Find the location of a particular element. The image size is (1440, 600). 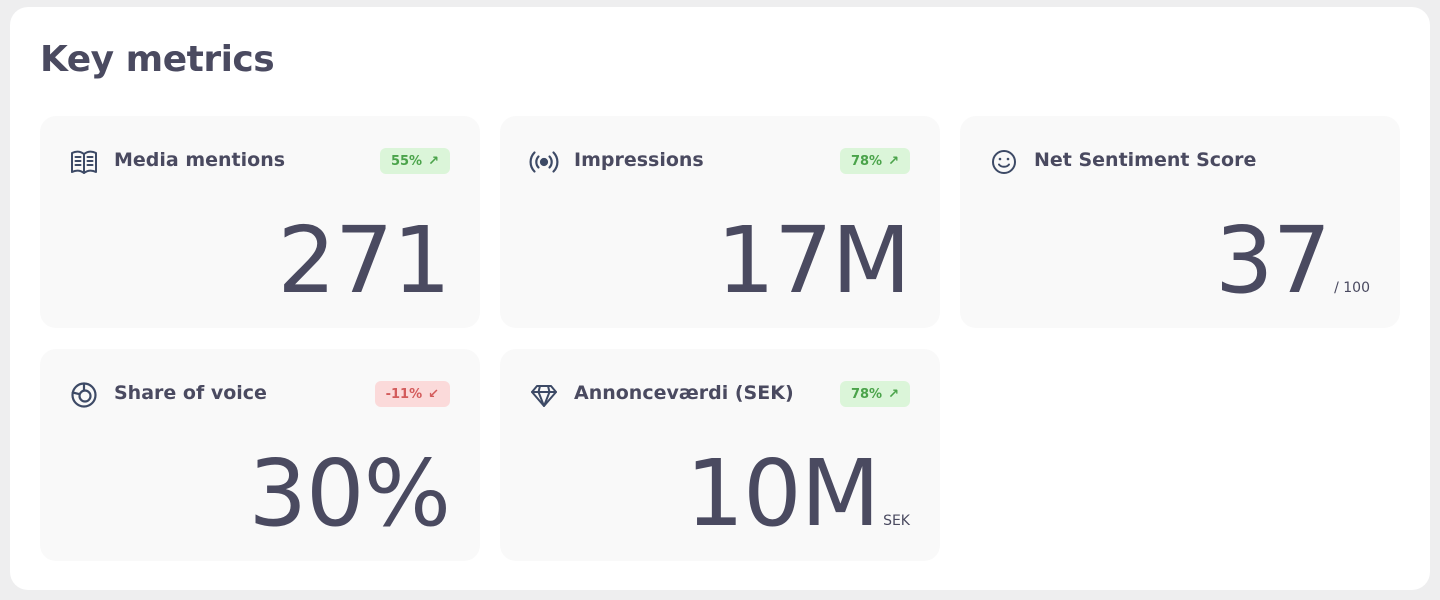

metric-label: Media mentions is located at coordinates (200, 160).